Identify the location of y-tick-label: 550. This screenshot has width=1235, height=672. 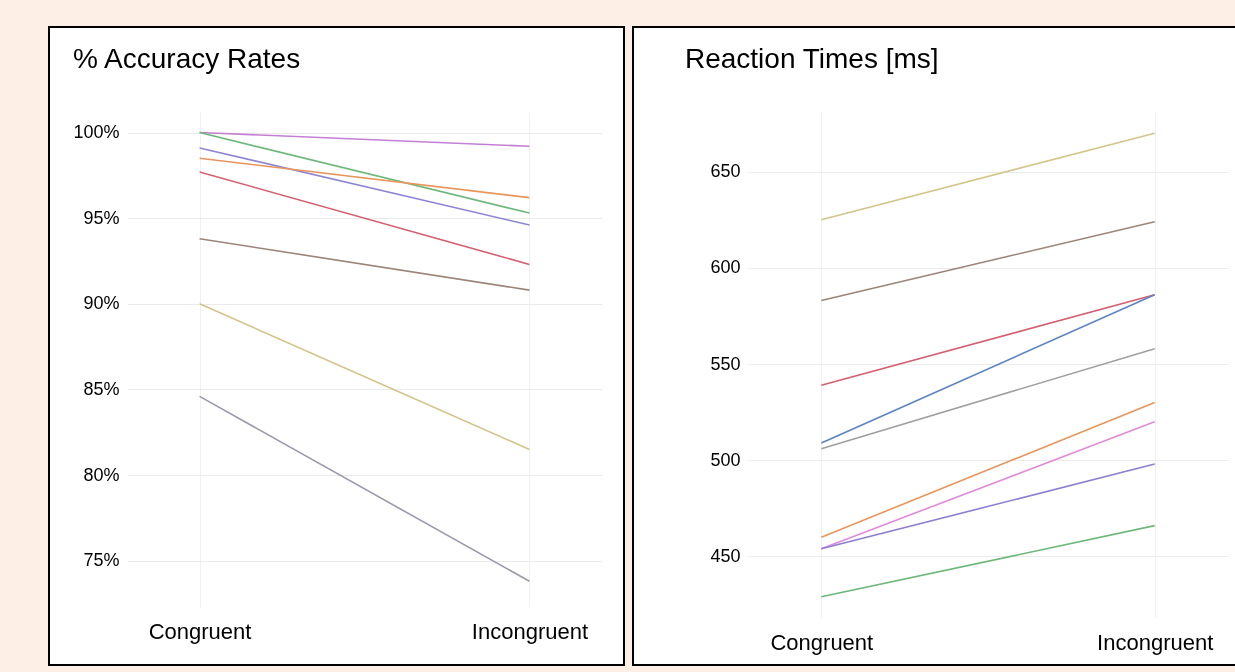
(725, 363).